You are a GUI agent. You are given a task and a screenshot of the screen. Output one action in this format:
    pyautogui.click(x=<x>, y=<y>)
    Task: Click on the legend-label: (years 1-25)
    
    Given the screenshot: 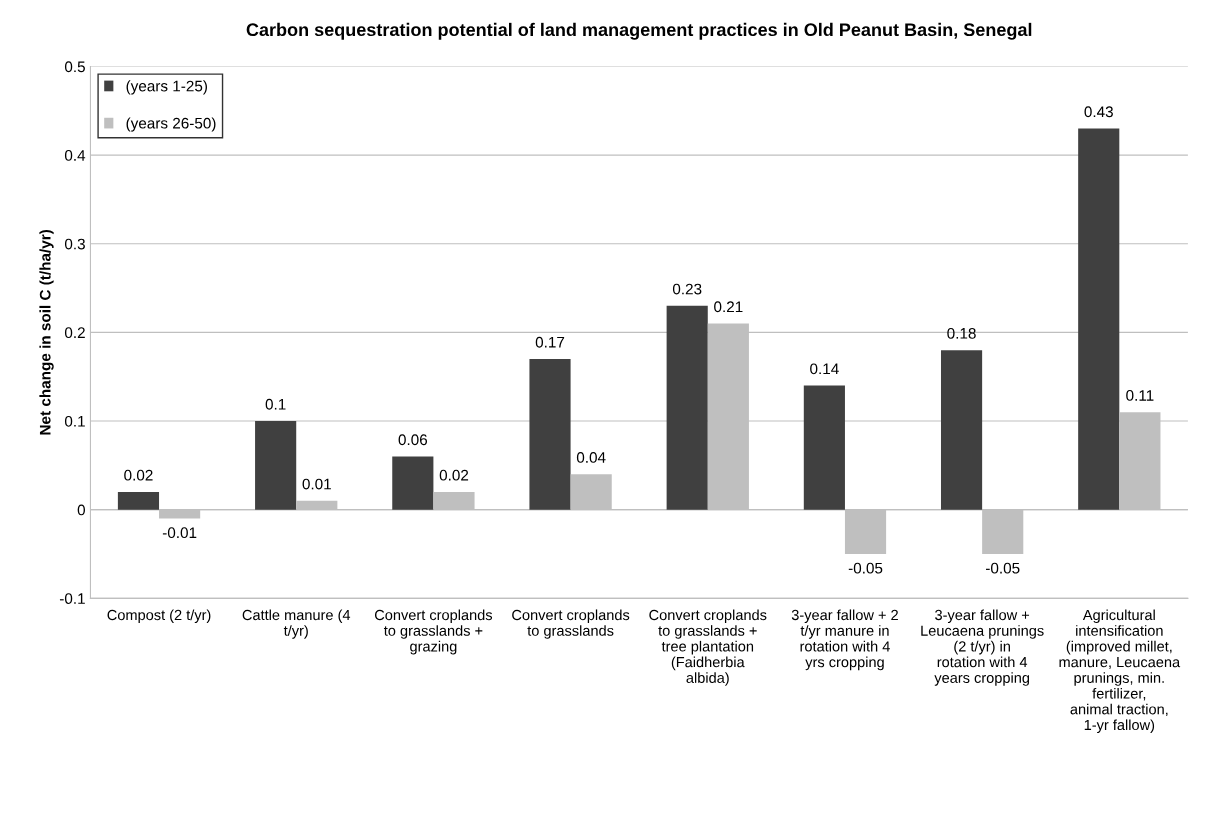 What is the action you would take?
    pyautogui.click(x=166, y=87)
    